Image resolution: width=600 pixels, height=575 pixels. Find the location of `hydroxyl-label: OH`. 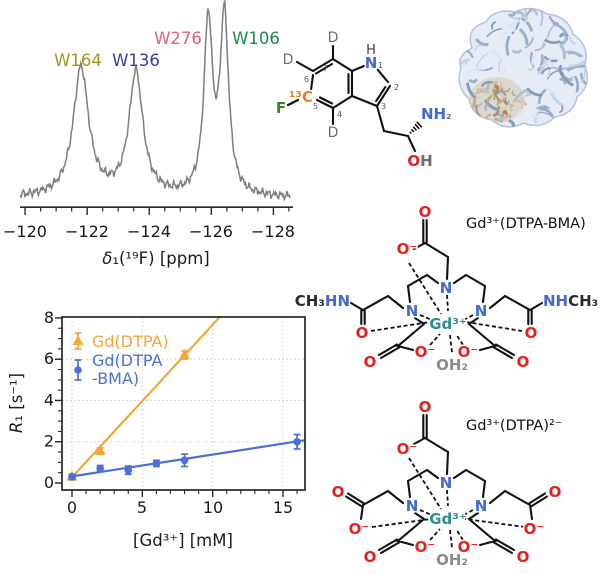

hydroxyl-label: OH is located at coordinates (419, 161).